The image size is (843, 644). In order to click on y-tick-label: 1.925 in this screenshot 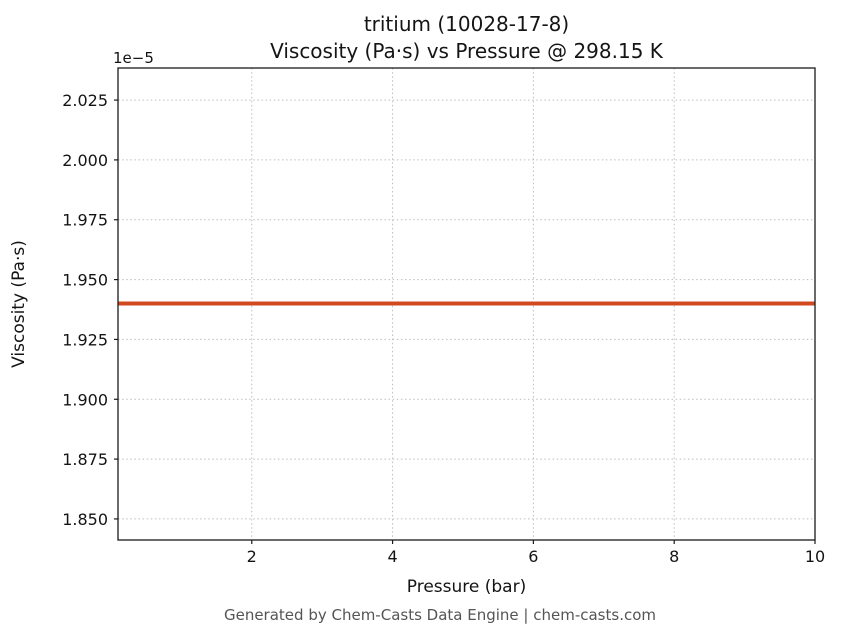, I will do `click(85, 339)`.